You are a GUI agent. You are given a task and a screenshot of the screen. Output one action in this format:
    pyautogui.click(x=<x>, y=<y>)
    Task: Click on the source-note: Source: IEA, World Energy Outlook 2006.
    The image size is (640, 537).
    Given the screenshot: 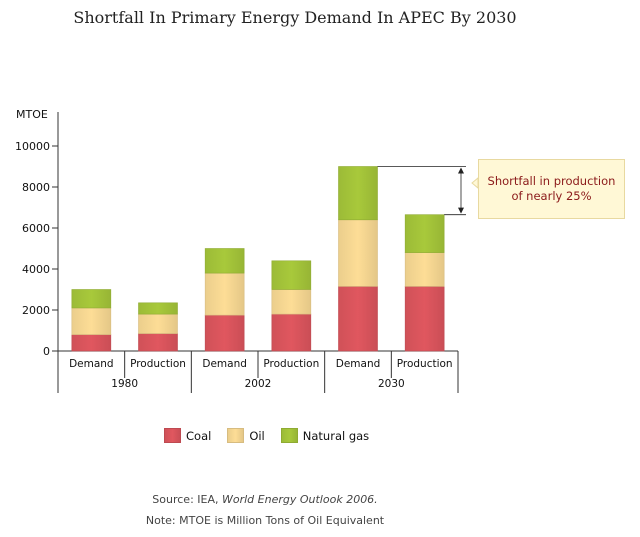 What is the action you would take?
    pyautogui.click(x=265, y=499)
    